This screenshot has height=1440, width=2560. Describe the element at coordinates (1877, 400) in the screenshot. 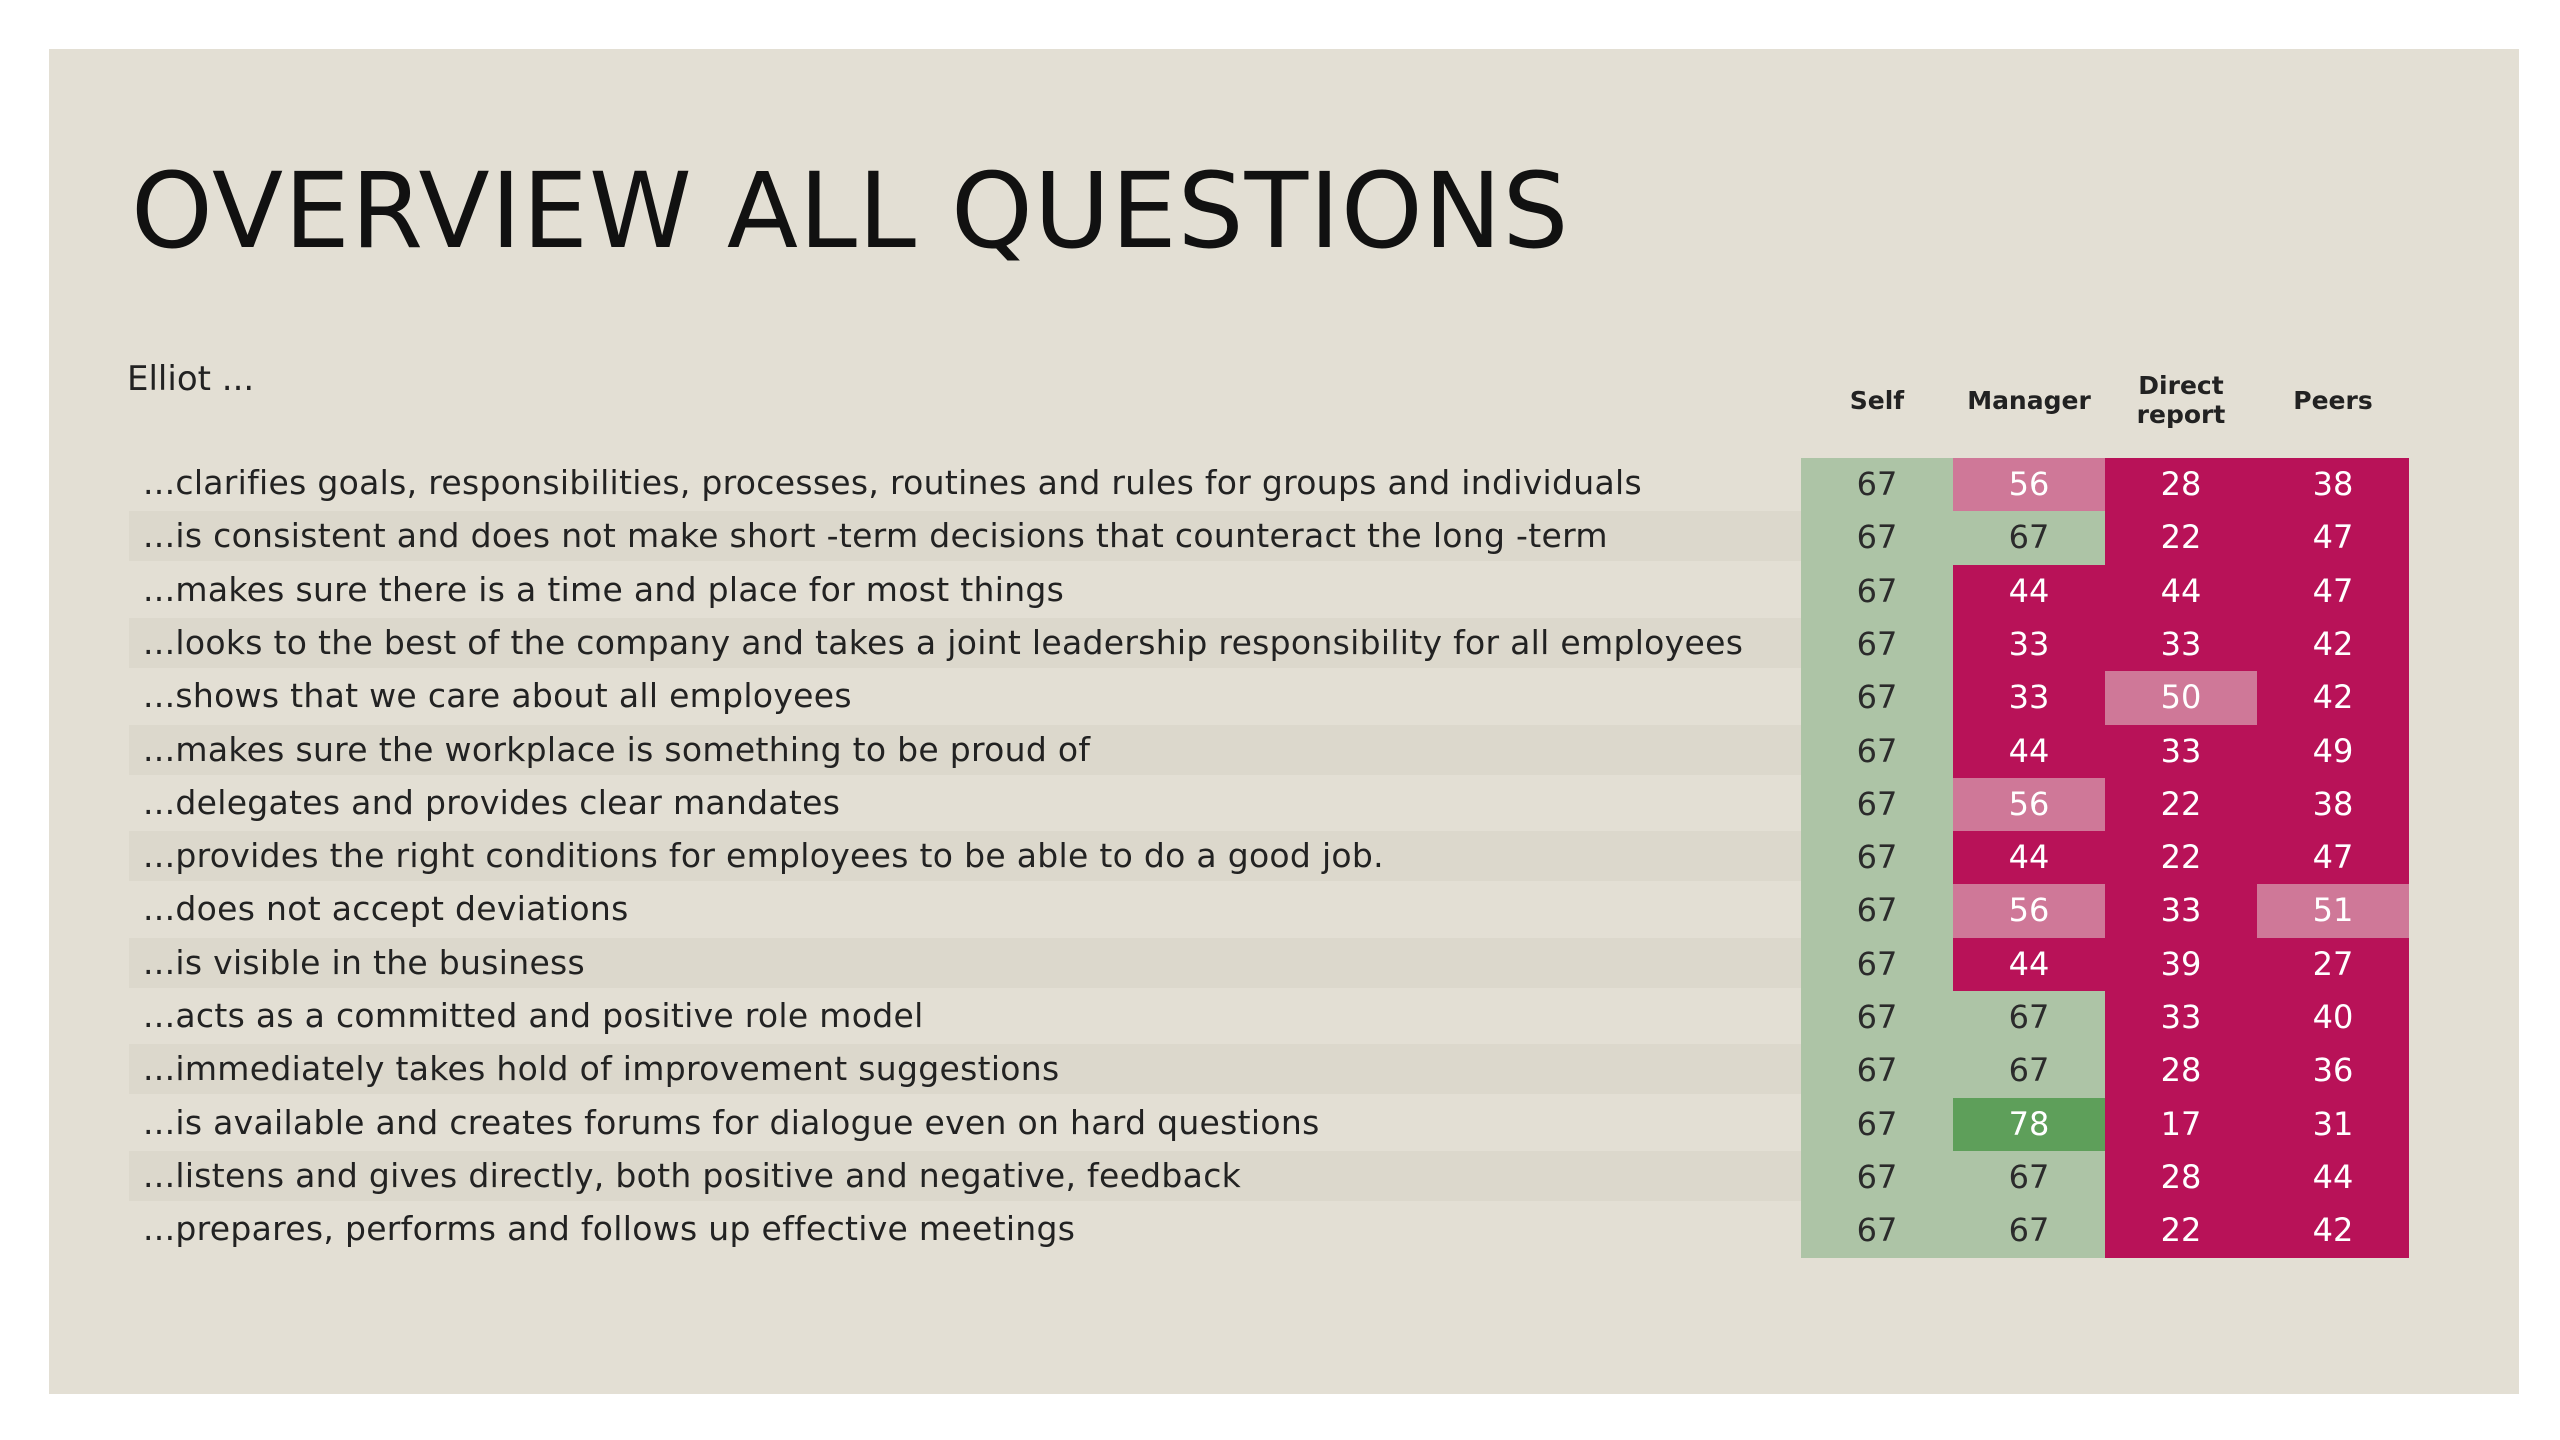

I see `column-header: Self` at that location.